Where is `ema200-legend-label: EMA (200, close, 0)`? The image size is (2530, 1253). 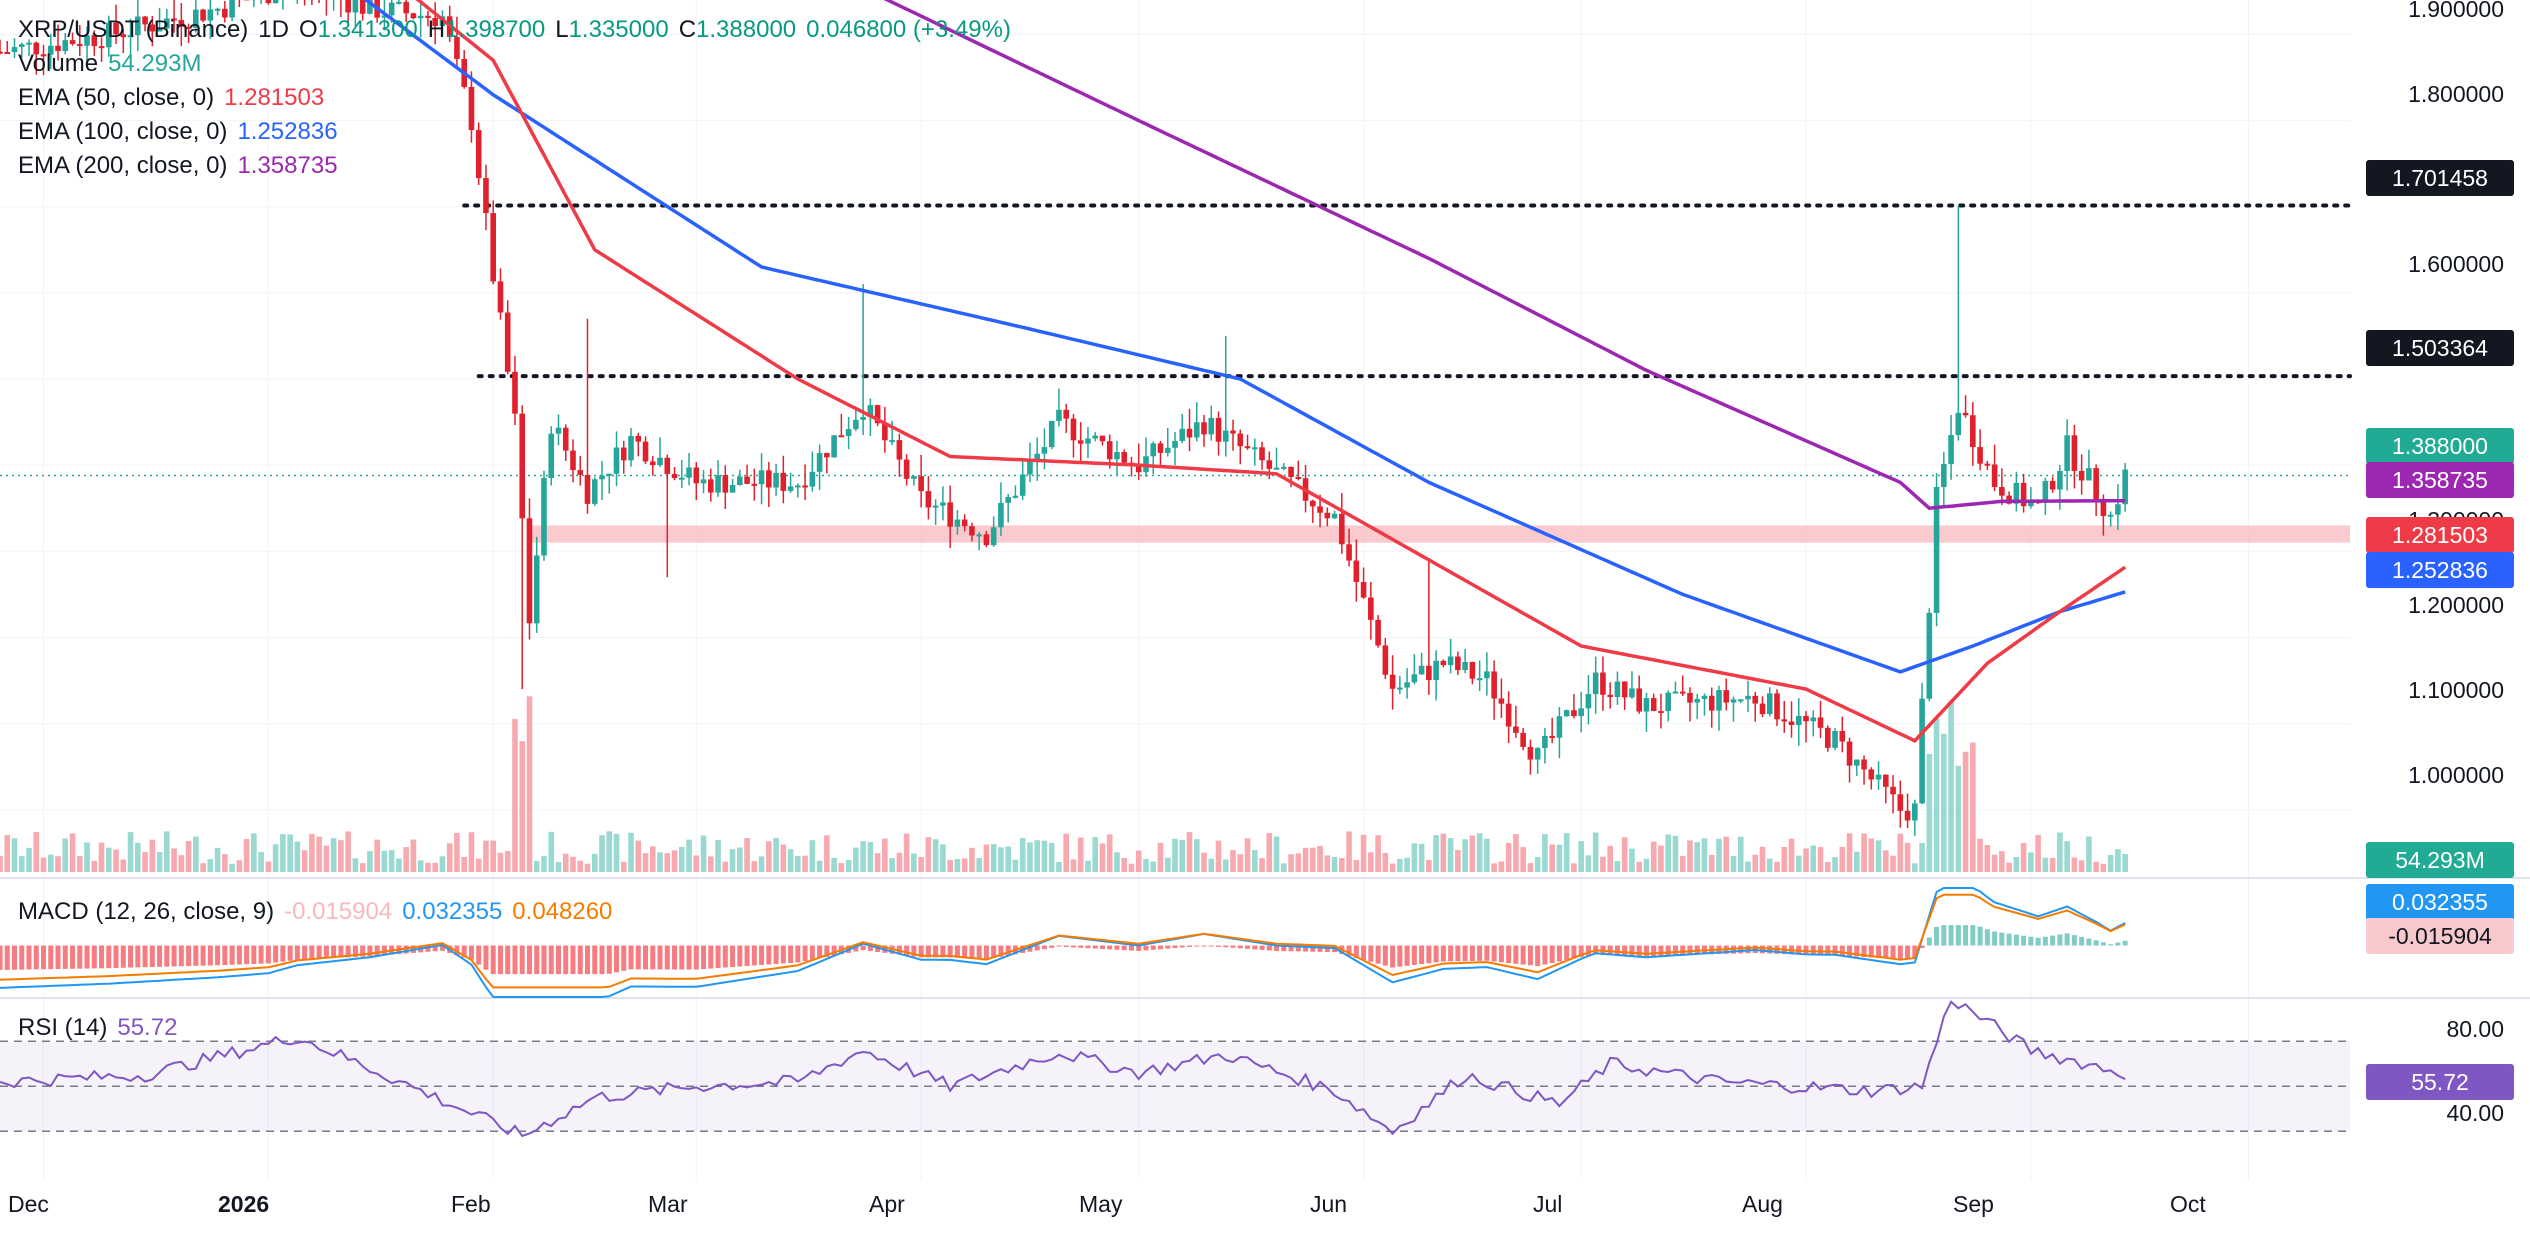
ema200-legend-label: EMA (200, close, 0) is located at coordinates (123, 165).